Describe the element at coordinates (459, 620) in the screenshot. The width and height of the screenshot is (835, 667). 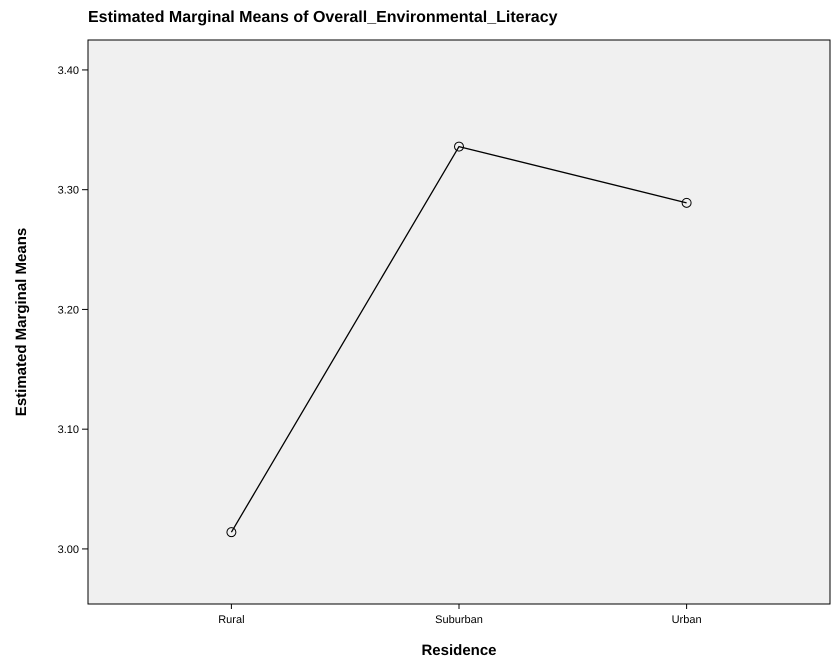
I see `x-tick-label: Suburban` at that location.